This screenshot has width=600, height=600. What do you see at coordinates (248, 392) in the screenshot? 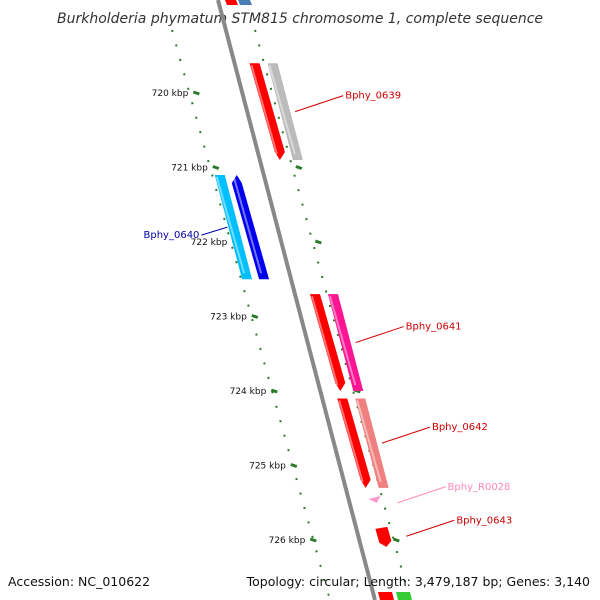
I see `kbp-tick-label: 724 kbp` at bounding box center [248, 392].